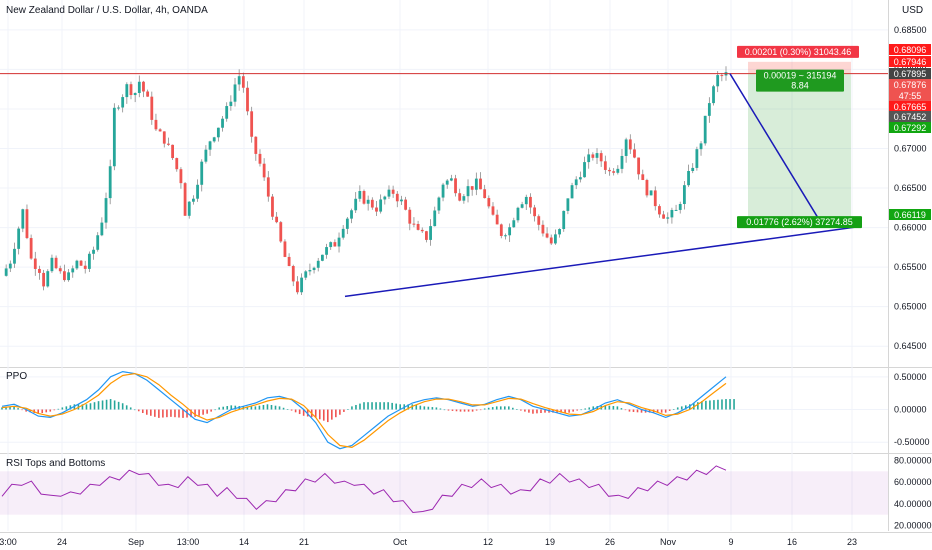 The image size is (932, 550). I want to click on ppo-signal-line, so click(364, 410).